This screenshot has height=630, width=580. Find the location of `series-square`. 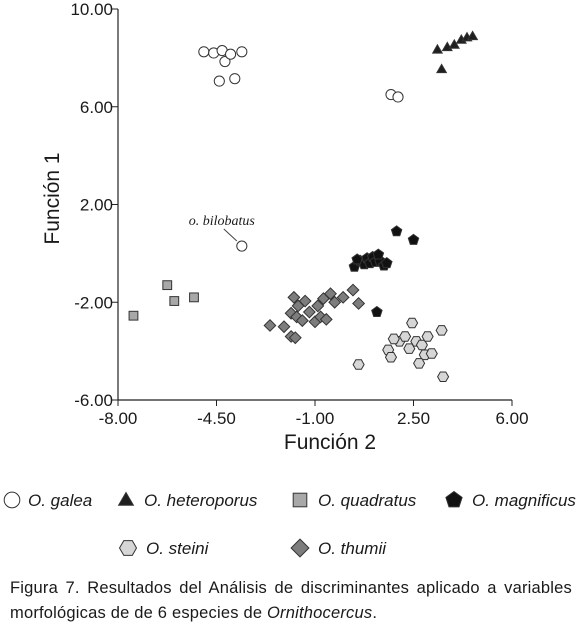

series-square is located at coordinates (163, 300).